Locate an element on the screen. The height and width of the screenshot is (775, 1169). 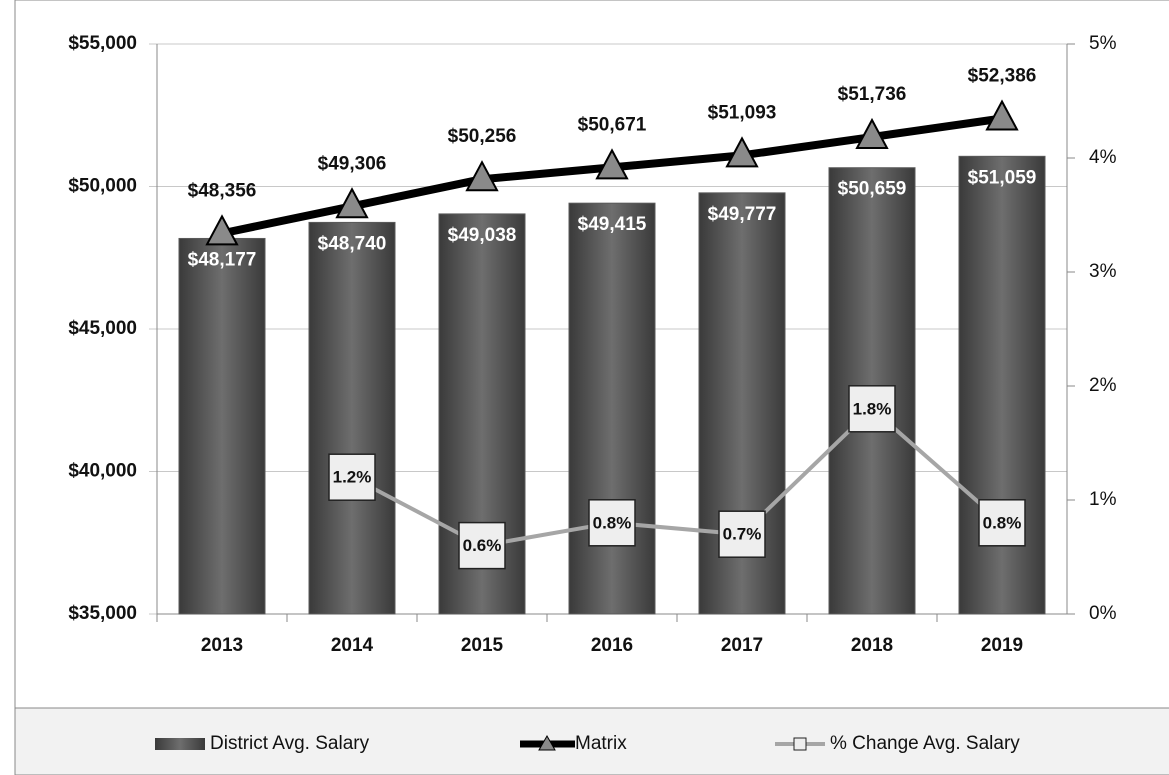
legend-box is located at coordinates (591, 741).